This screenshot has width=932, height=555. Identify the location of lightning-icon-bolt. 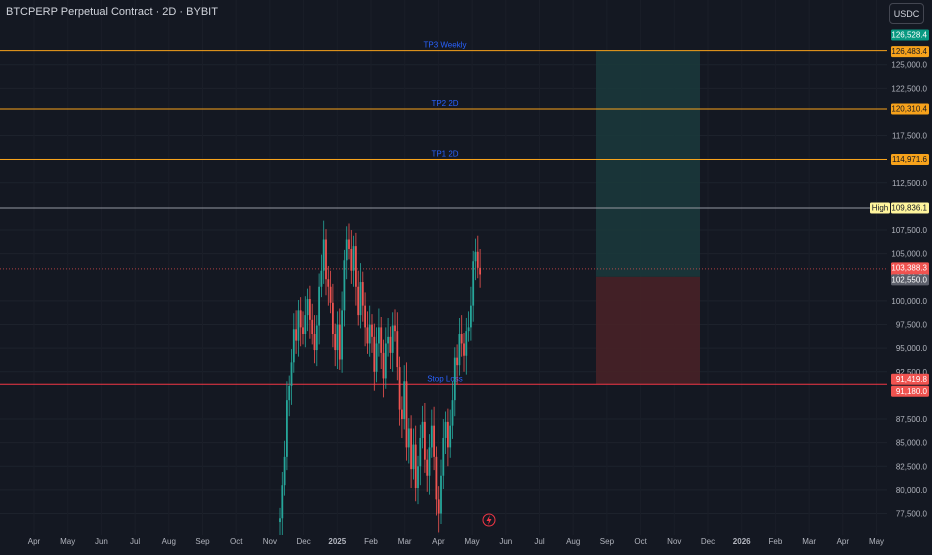
(489, 520).